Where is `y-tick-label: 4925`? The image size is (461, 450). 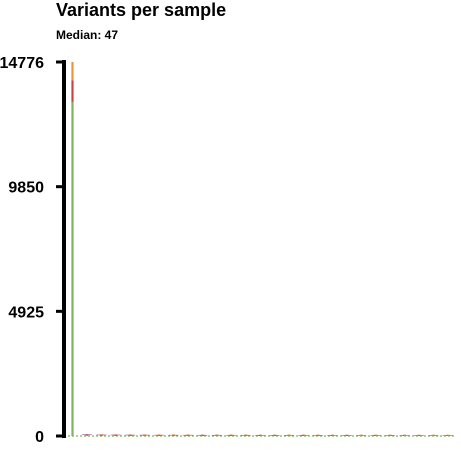
y-tick-label: 4925 is located at coordinates (26, 312).